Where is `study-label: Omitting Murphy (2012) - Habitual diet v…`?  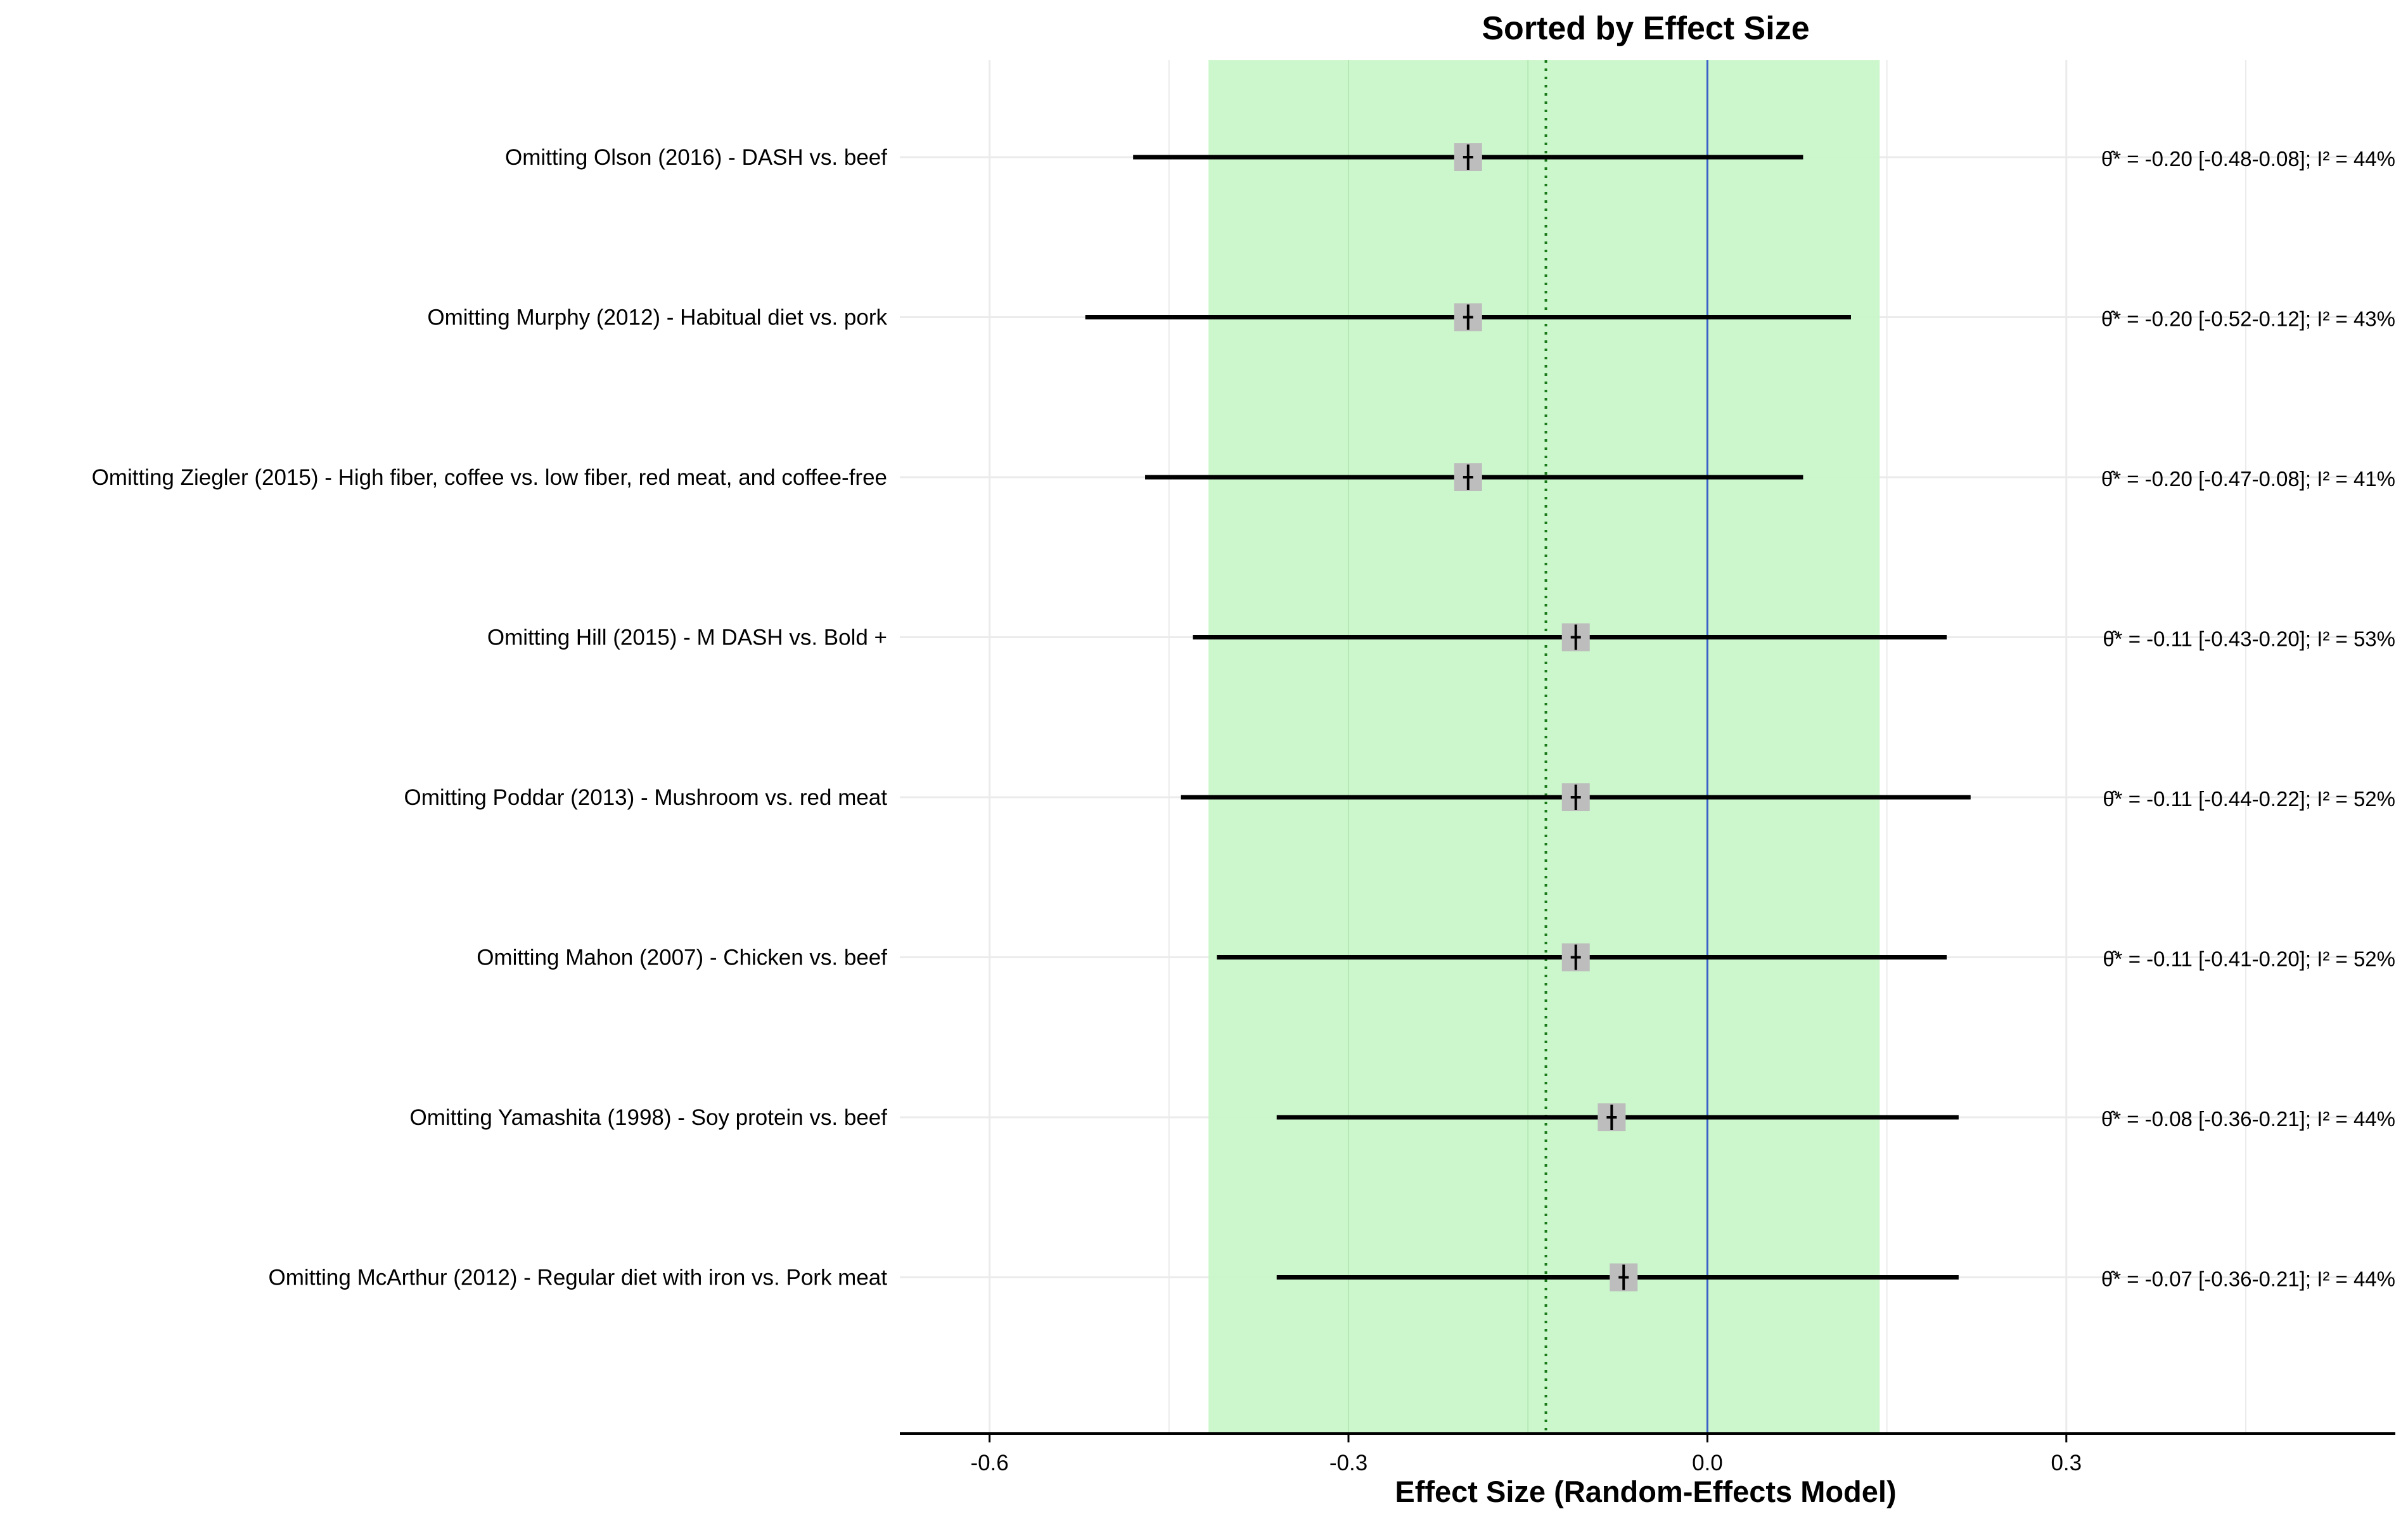 study-label: Omitting Murphy (2012) - Habitual diet v… is located at coordinates (657, 317).